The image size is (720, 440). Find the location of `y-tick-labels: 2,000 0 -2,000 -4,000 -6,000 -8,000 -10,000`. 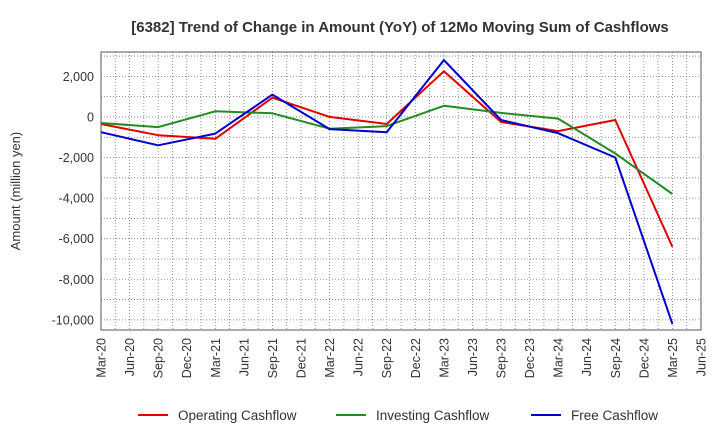

y-tick-labels: 2,000 0 -2,000 -4,000 -6,000 -8,000 -10,000 is located at coordinates (73, 199).